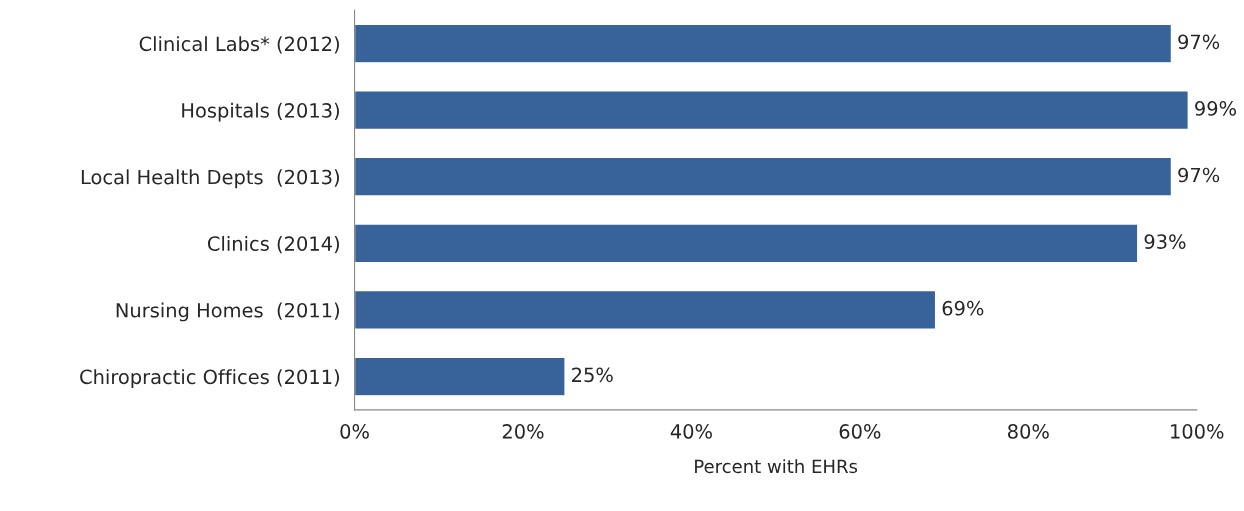 This screenshot has width=1244, height=511. Describe the element at coordinates (1197, 431) in the screenshot. I see `x-tick-label: 100%` at that location.